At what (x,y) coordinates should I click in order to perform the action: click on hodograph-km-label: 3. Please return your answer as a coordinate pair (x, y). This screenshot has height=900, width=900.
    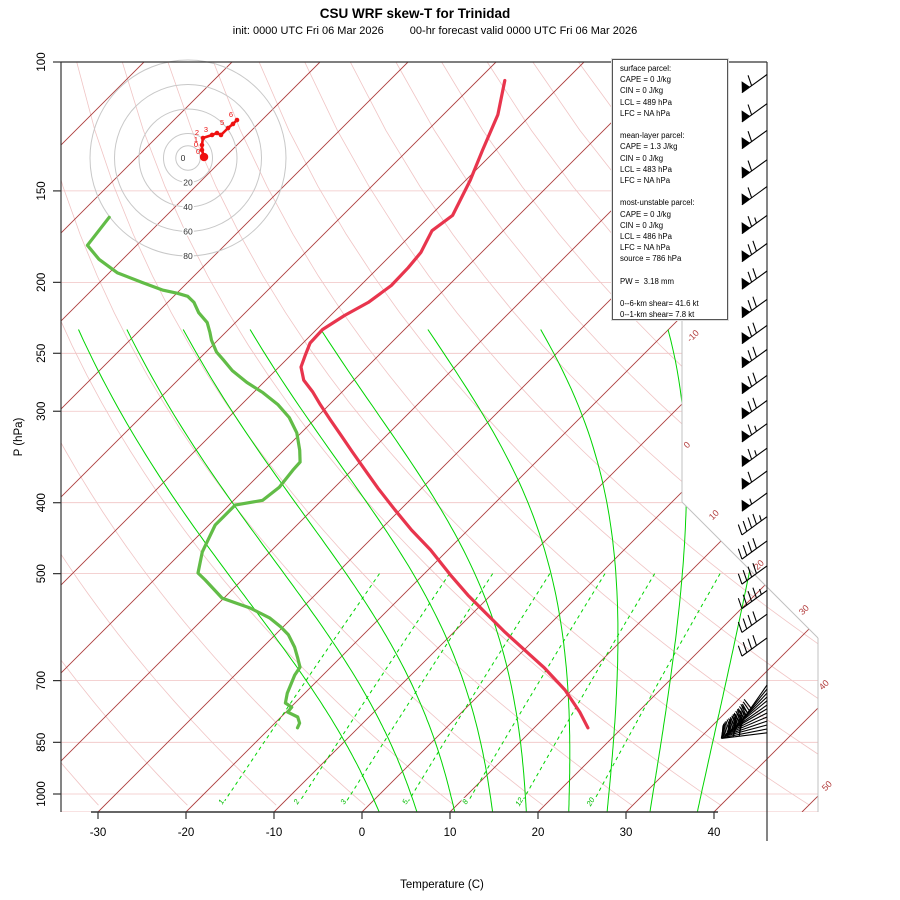
    Looking at the image, I should click on (206, 129).